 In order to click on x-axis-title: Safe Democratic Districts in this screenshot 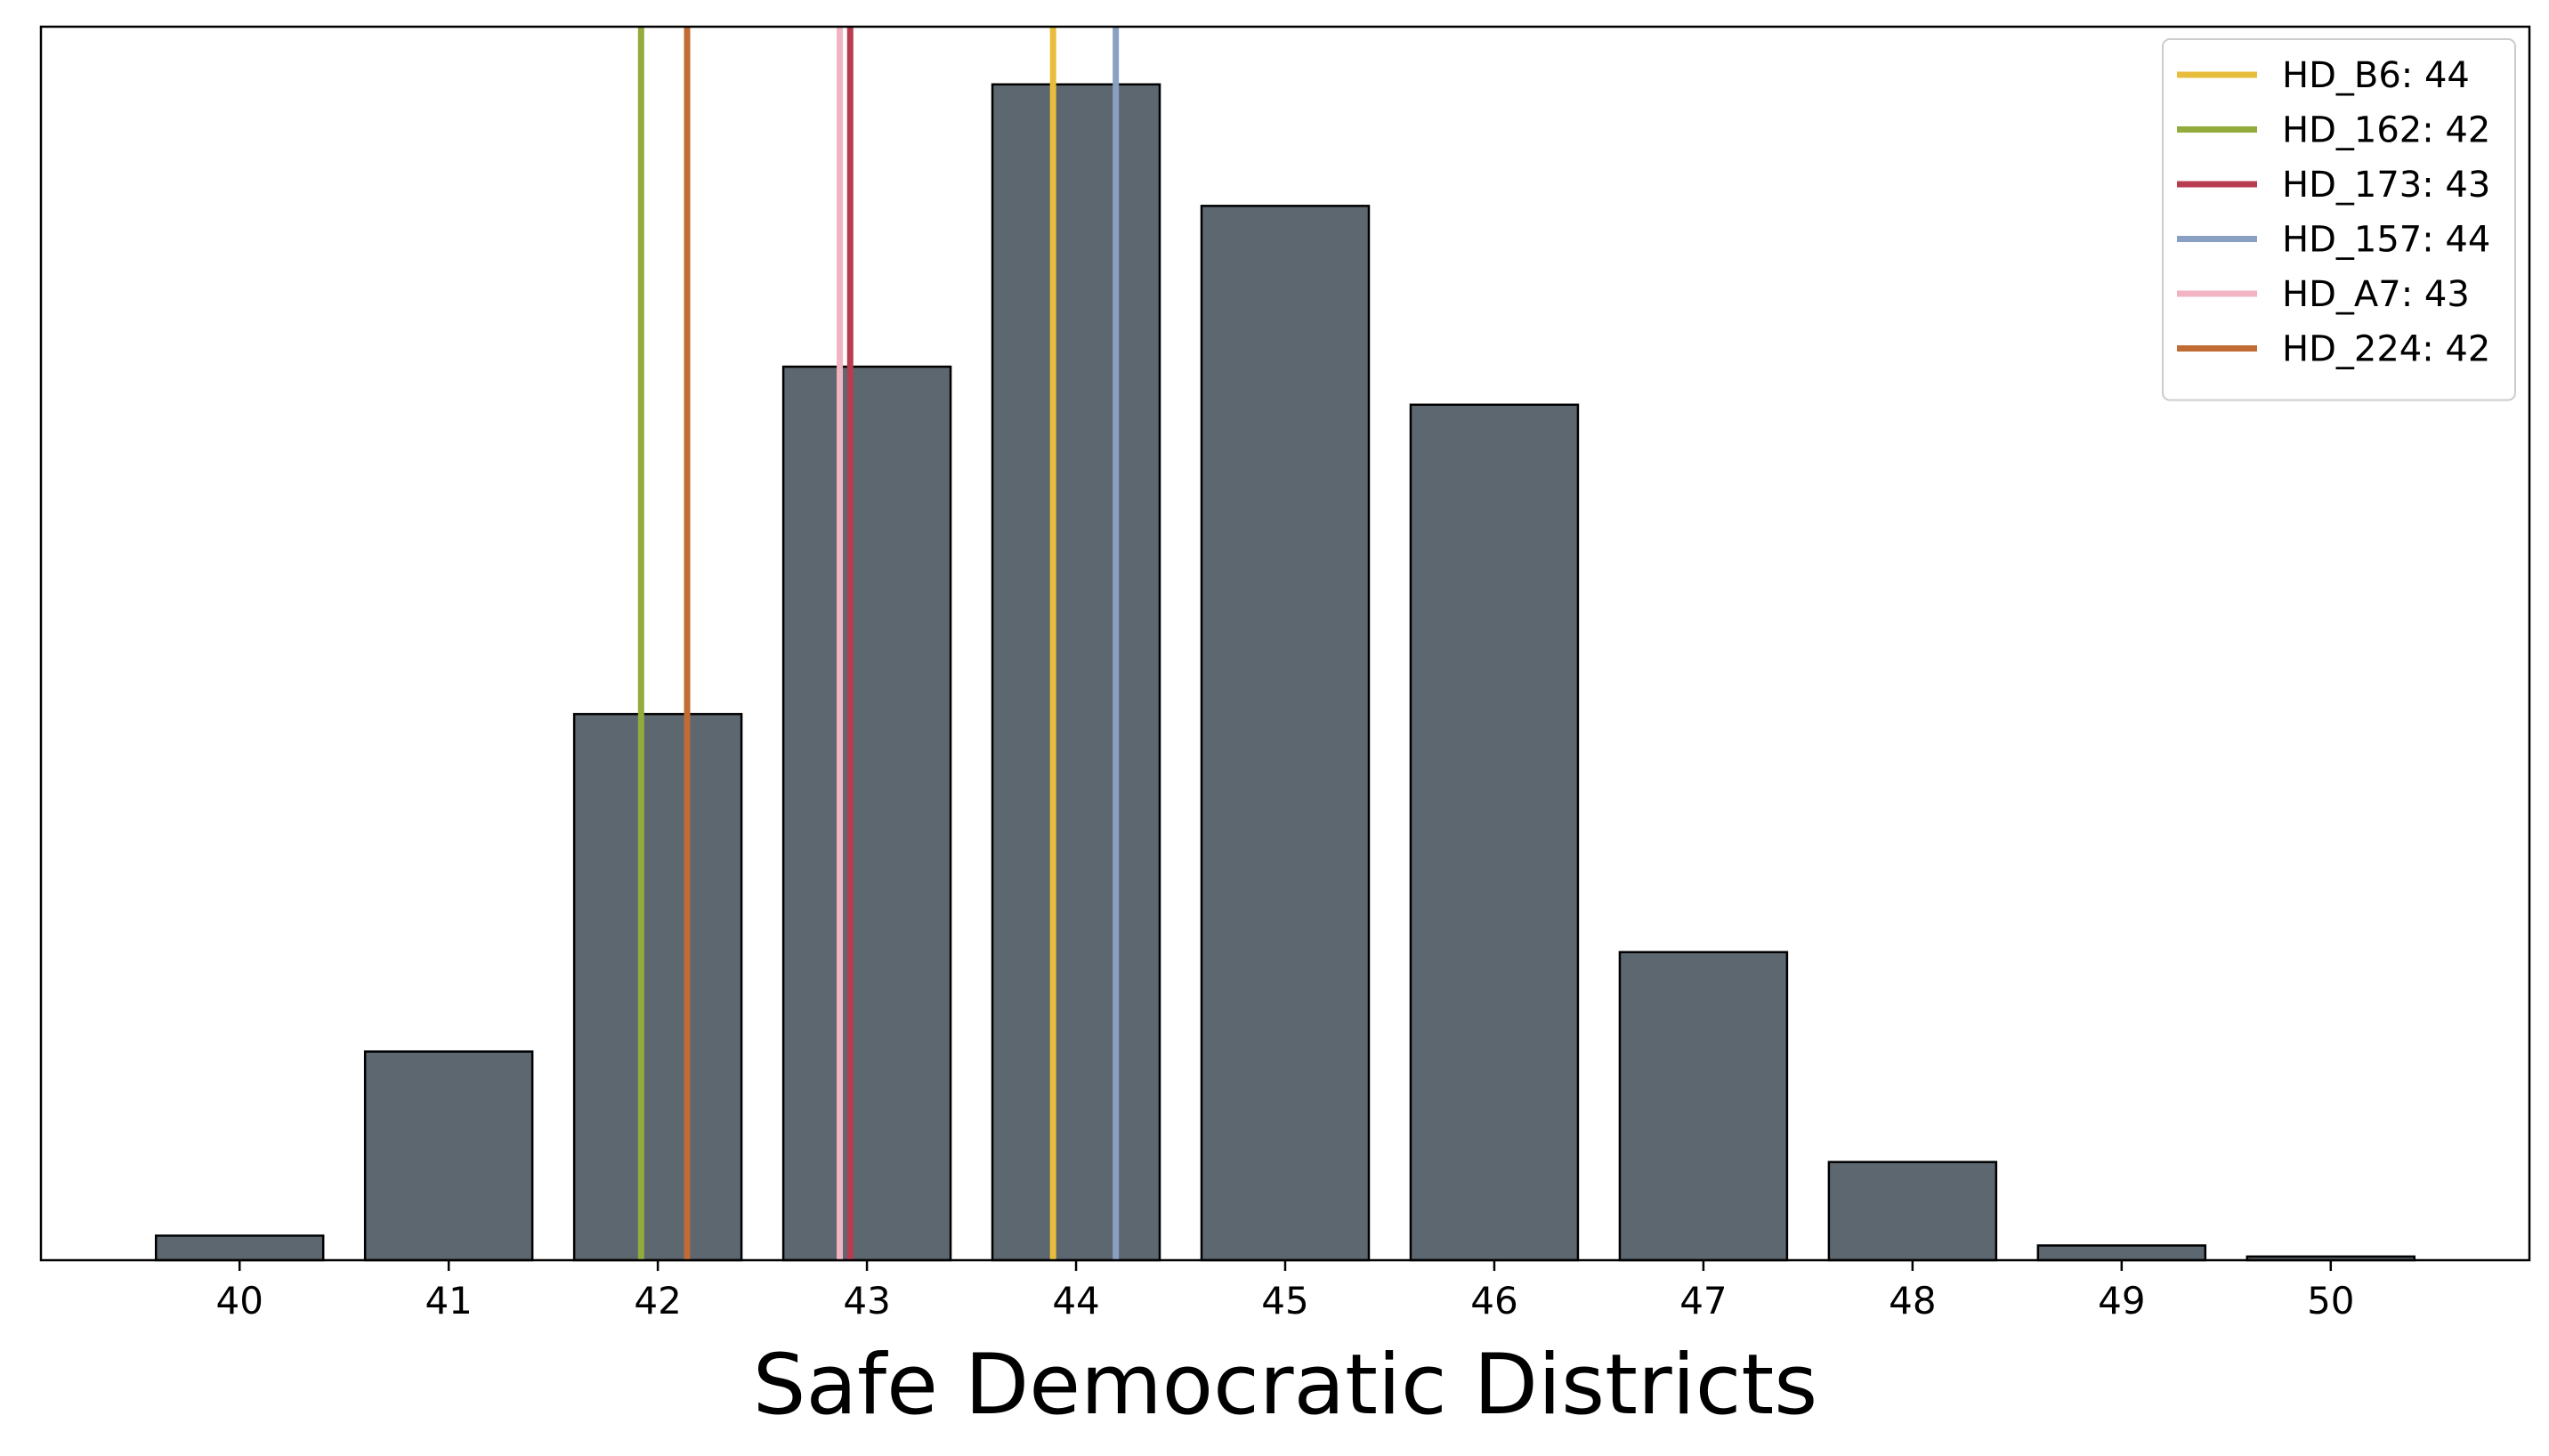, I will do `click(1285, 1385)`.